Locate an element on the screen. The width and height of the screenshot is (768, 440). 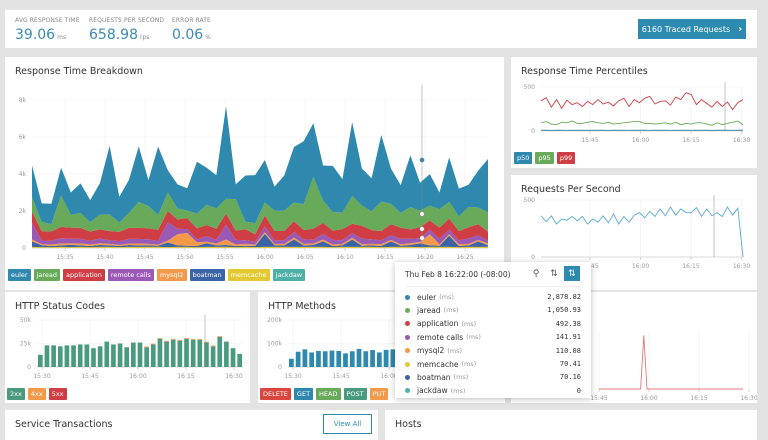
series-value: 492.38 is located at coordinates (568, 324).